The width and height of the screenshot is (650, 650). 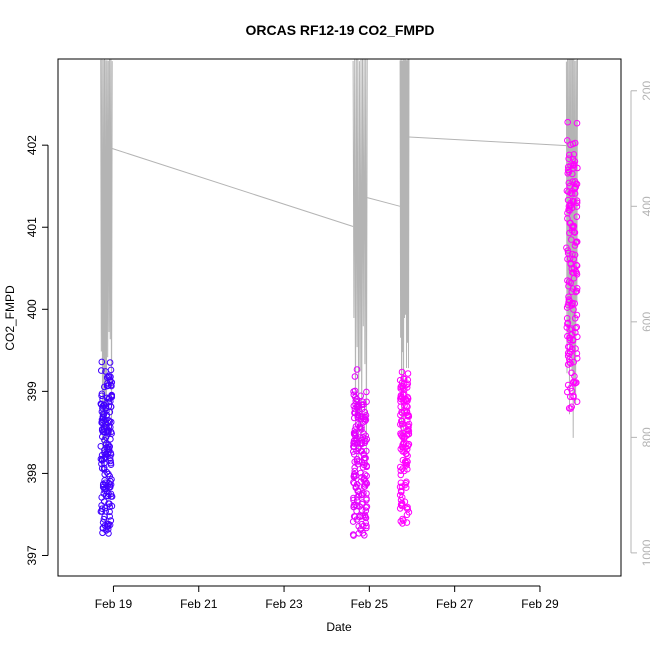 I want to click on right-axis: 200 400 600 800 1000, so click(x=640, y=323).